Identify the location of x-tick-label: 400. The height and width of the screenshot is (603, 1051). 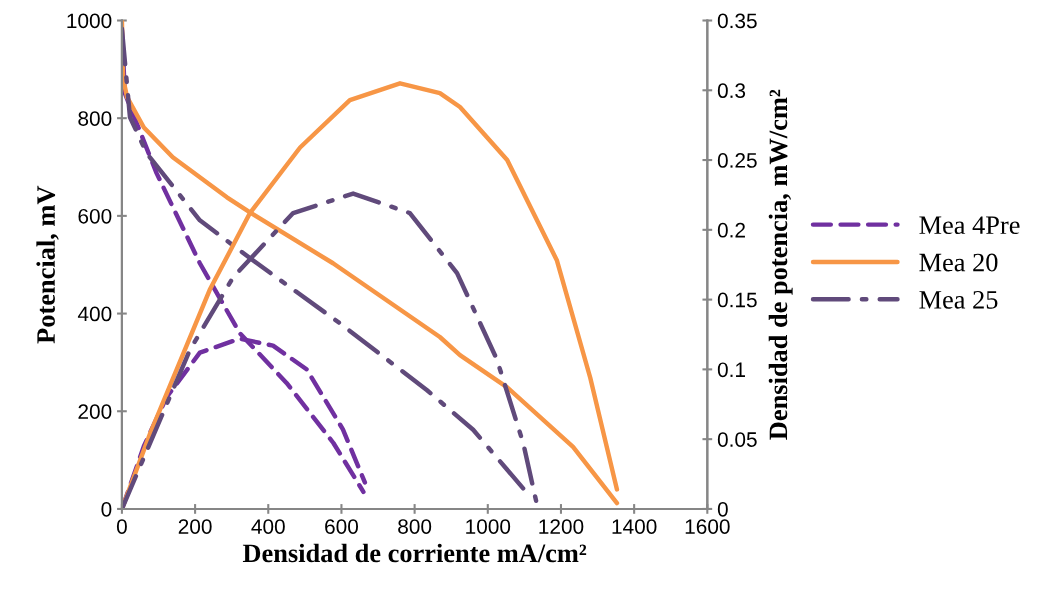
(268, 526).